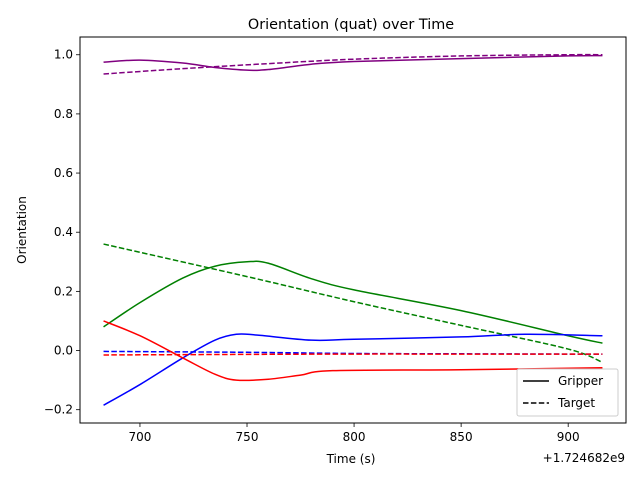  I want to click on x-tick-label: 700, so click(139, 437).